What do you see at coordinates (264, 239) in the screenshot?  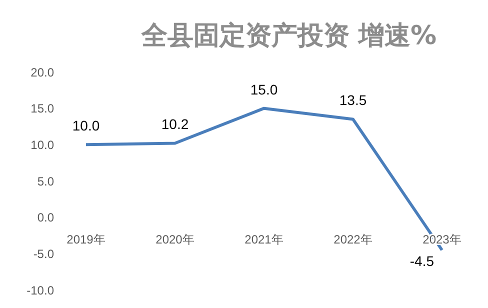 I see `x-tick-label: 2021年` at bounding box center [264, 239].